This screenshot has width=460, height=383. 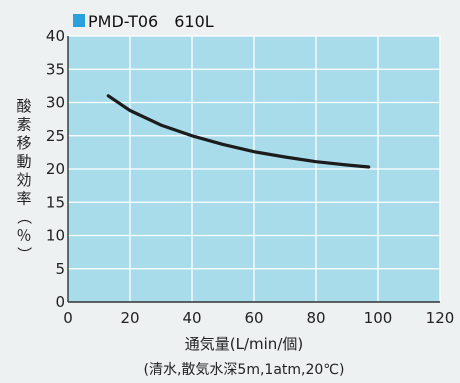 What do you see at coordinates (315, 318) in the screenshot?
I see `x-tick-label: 80` at bounding box center [315, 318].